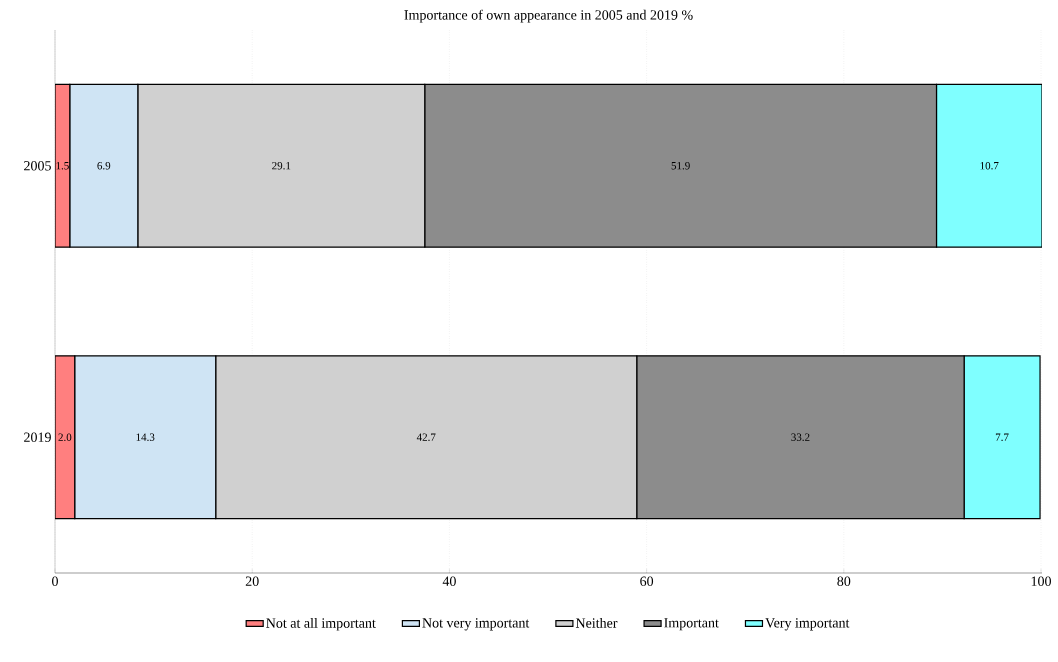 The height and width of the screenshot is (662, 1058). I want to click on legend-label: Not very important, so click(476, 624).